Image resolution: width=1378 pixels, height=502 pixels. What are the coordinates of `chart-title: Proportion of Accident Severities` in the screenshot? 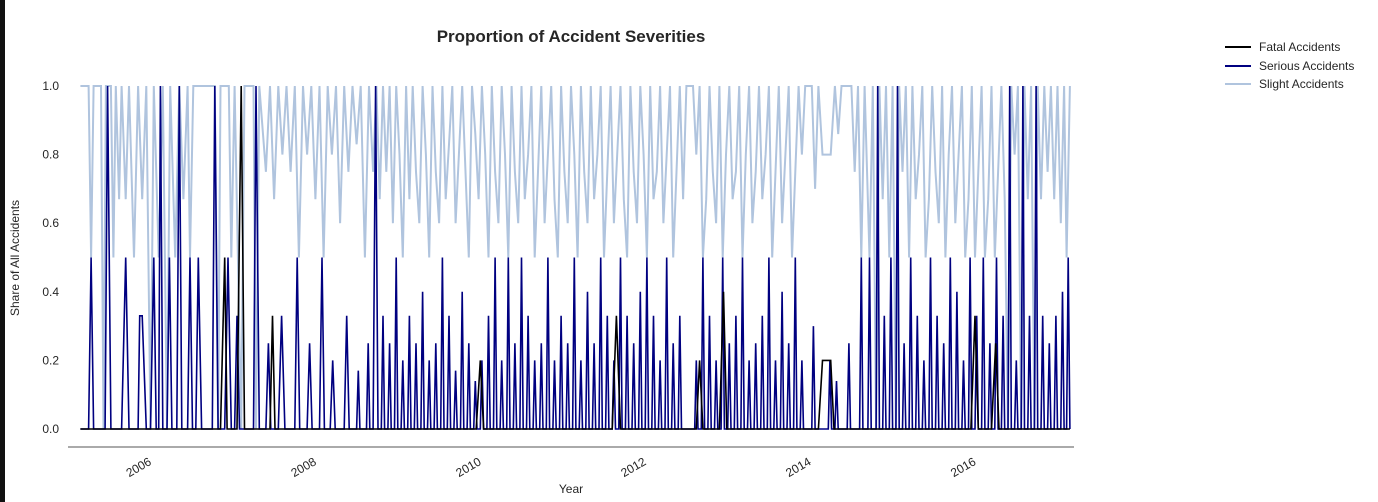 It's located at (571, 36).